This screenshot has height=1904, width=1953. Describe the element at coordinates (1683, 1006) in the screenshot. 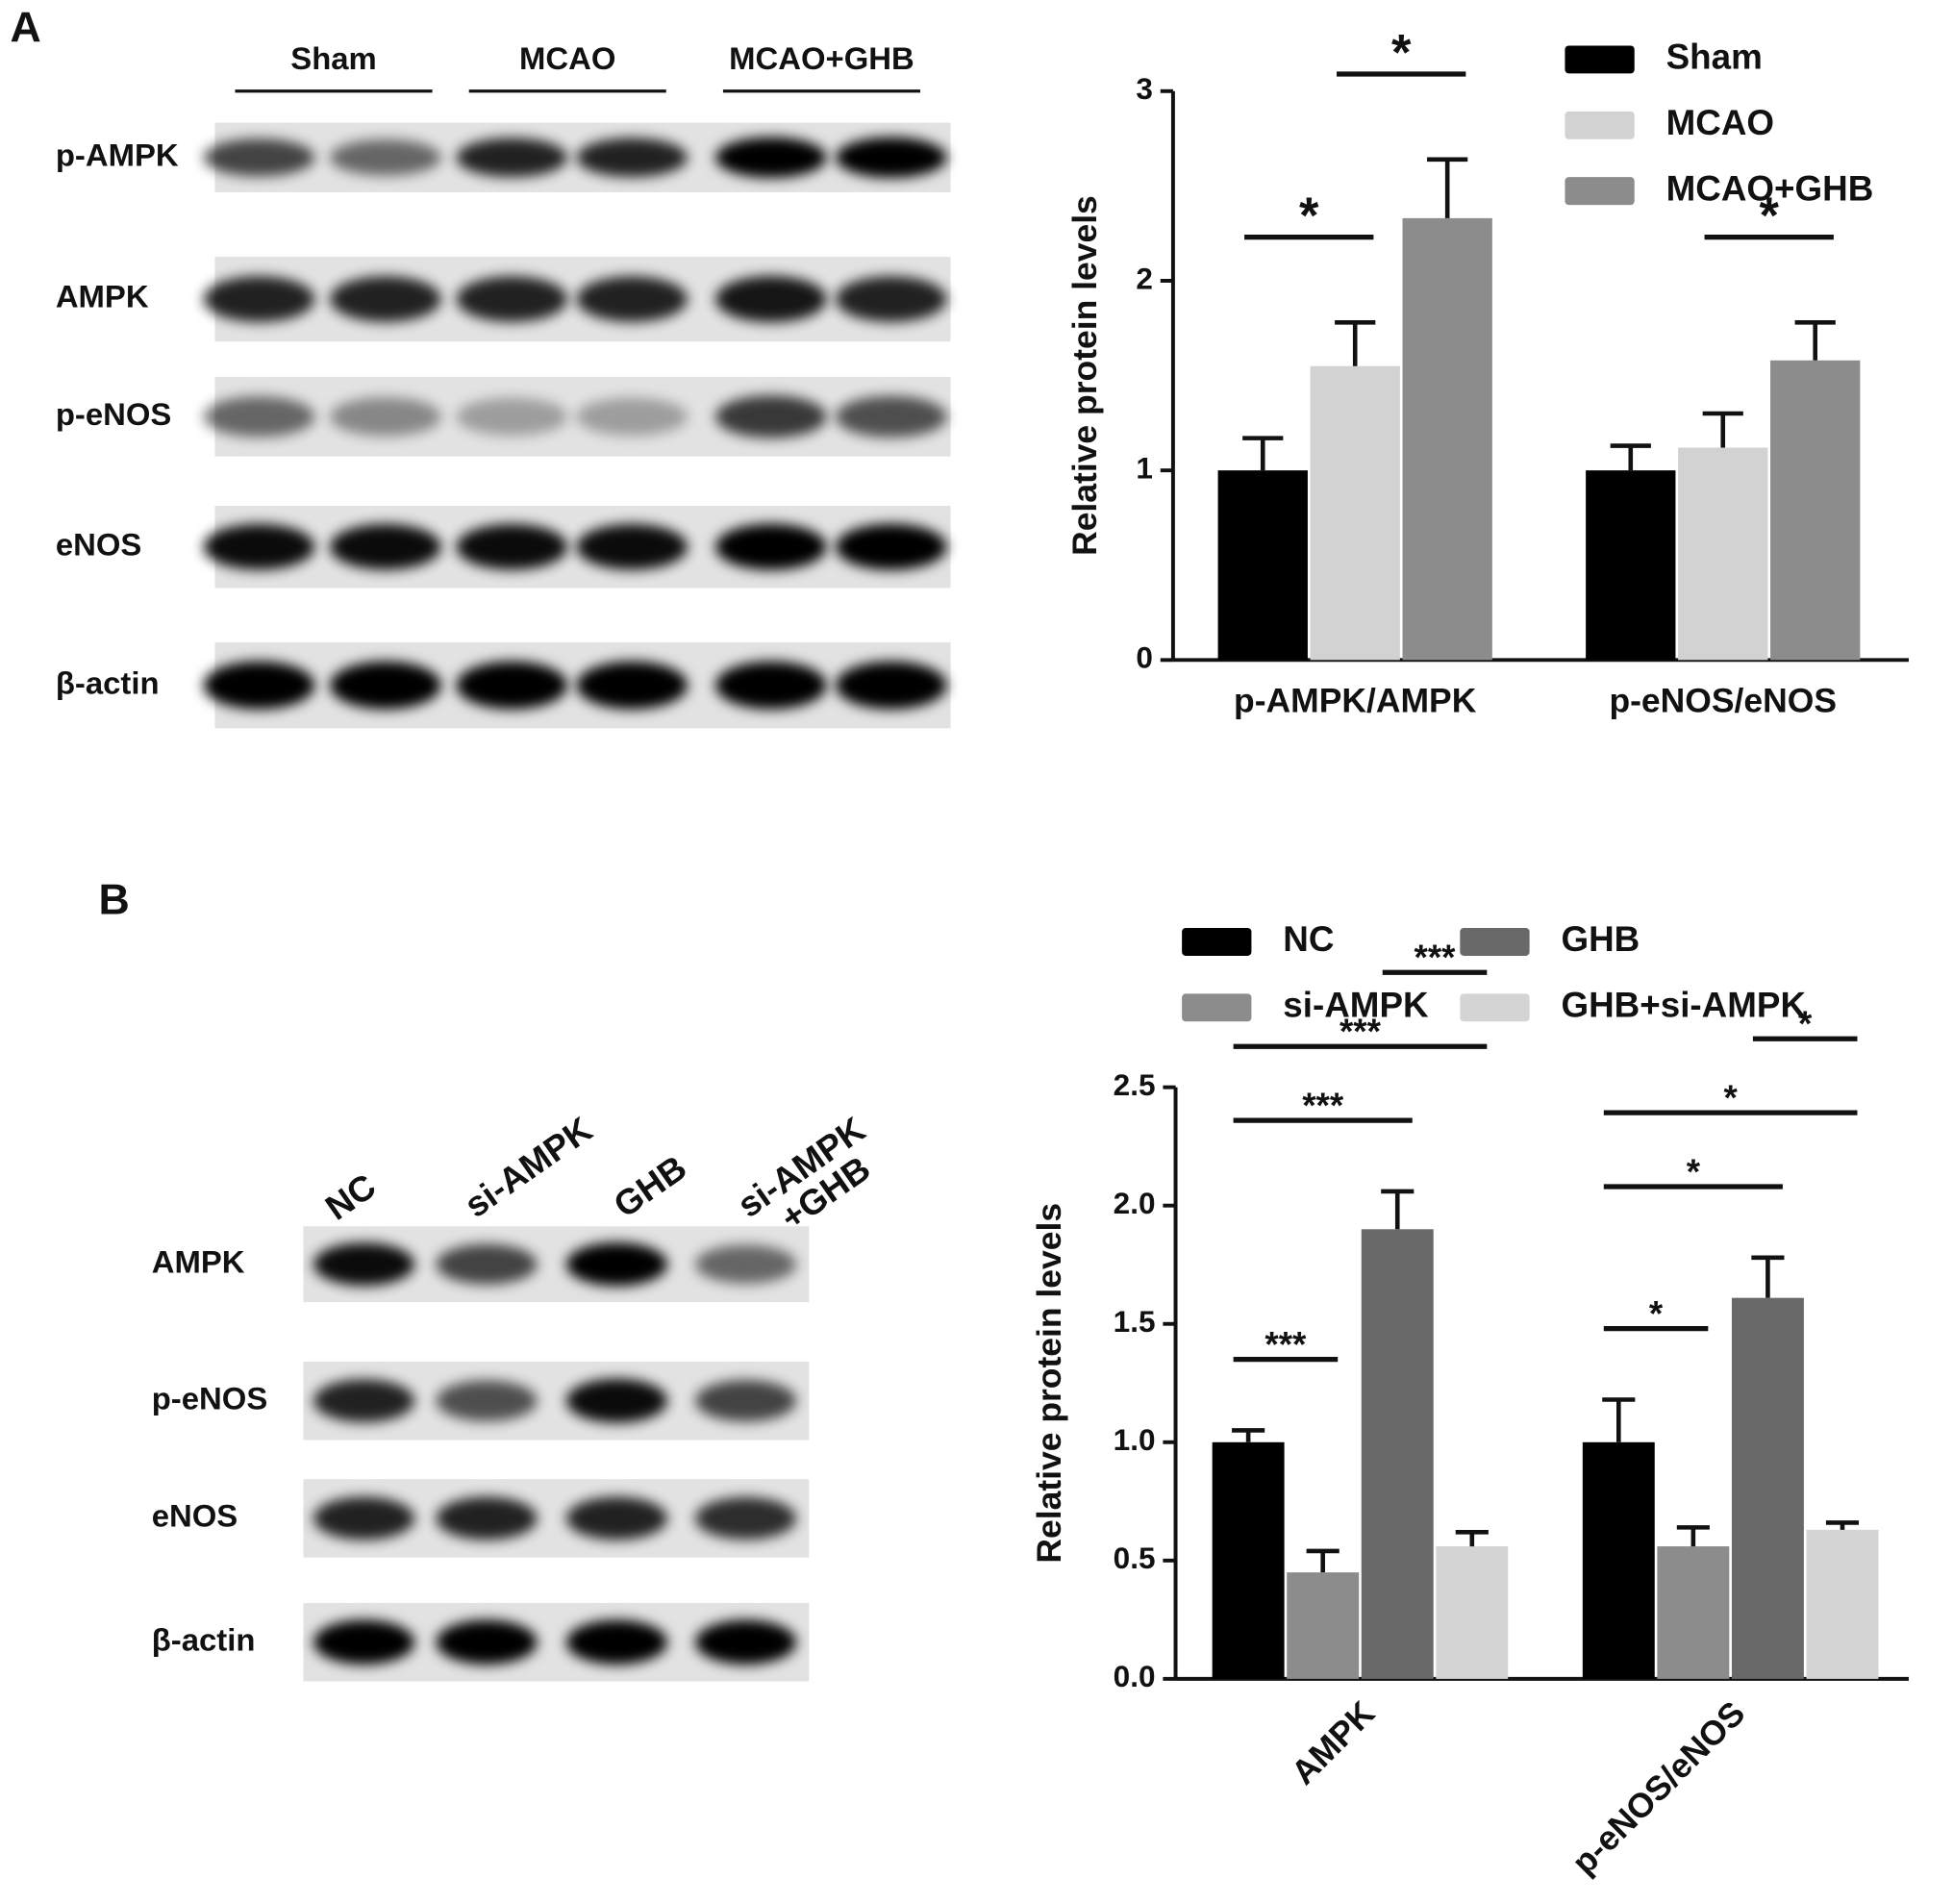

I see `legend-label: GHB+si-AMPK` at that location.